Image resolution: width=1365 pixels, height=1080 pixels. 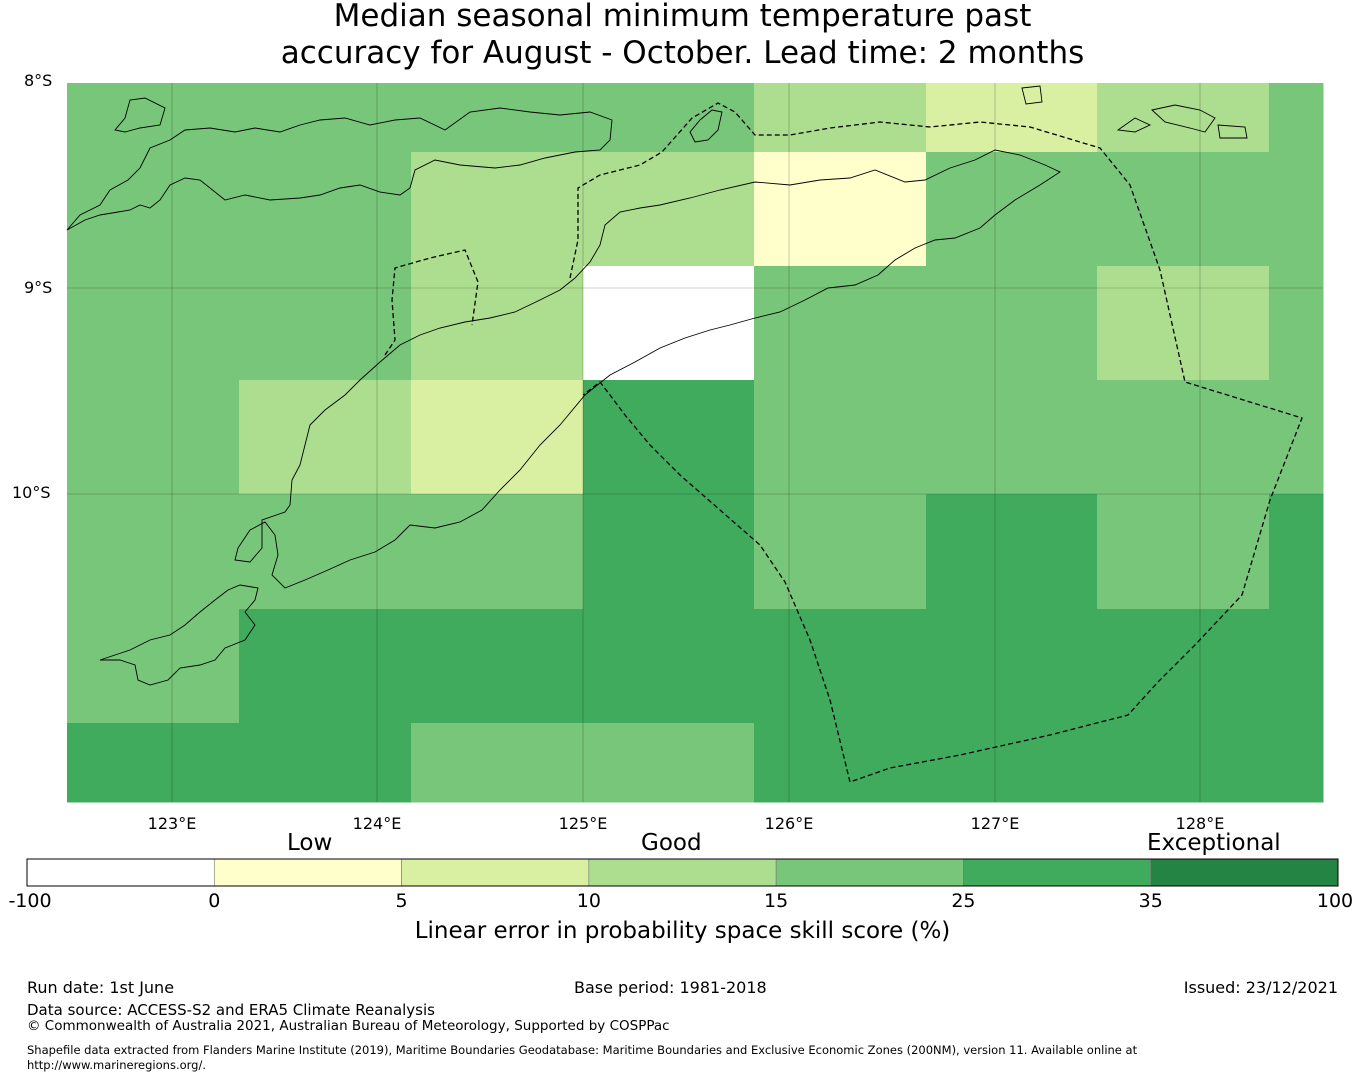 I want to click on colorbar-tick-label: 100, so click(x=1335, y=901).